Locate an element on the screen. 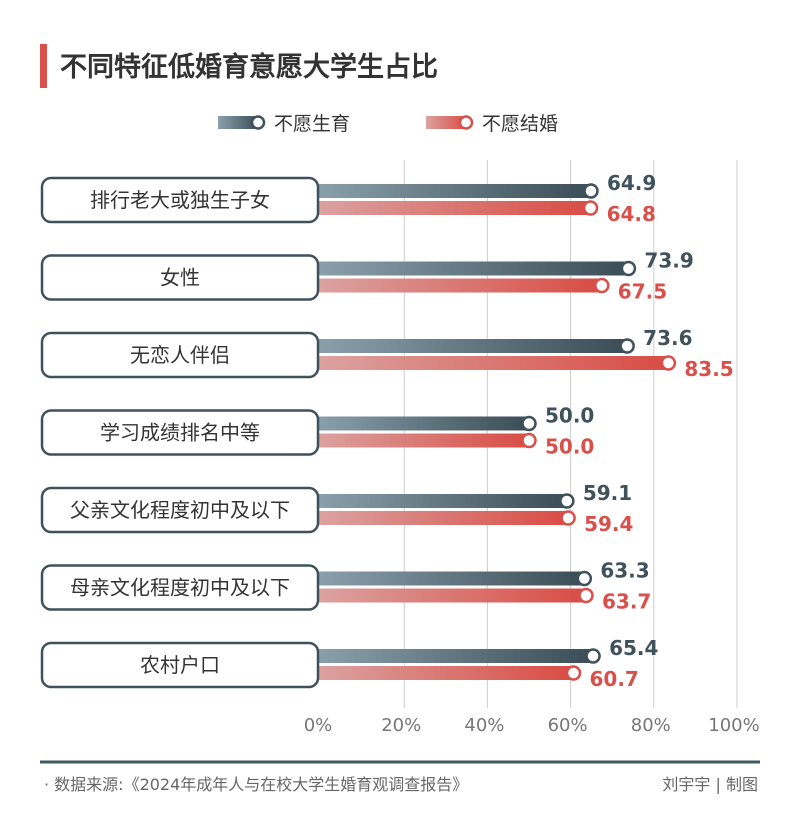 Image resolution: width=800 pixels, height=832 pixels. category-label: 无恋人伴侣 is located at coordinates (180, 355).